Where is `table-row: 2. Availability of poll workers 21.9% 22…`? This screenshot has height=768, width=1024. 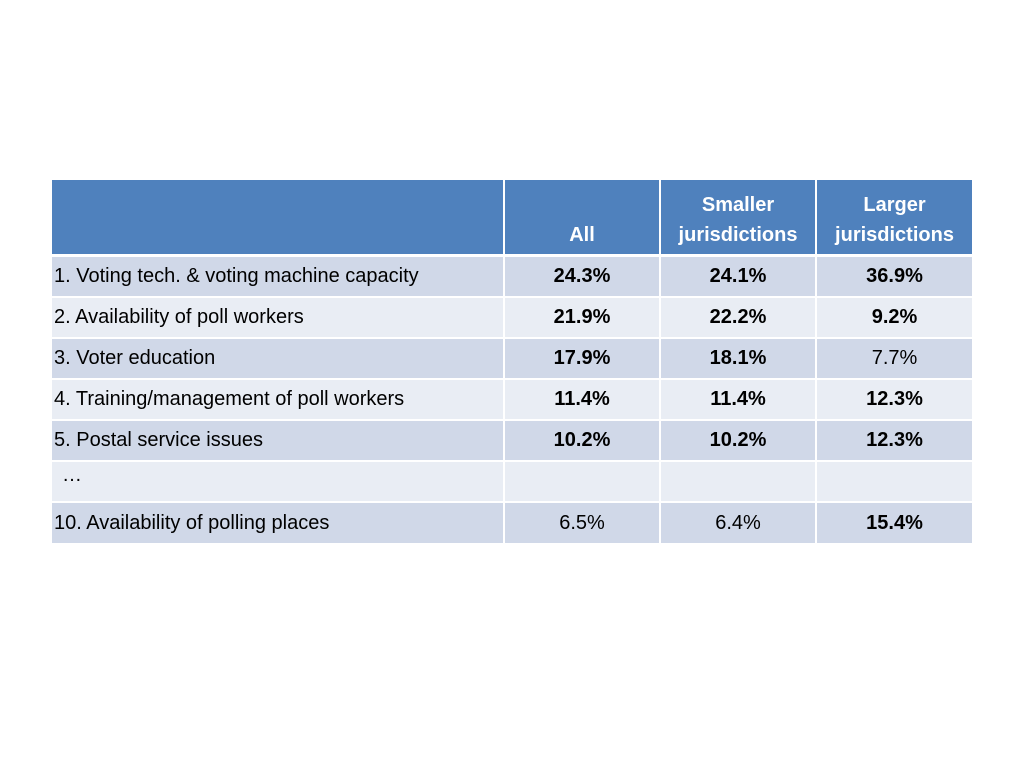
table-row: 2. Availability of poll workers 21.9% 22… is located at coordinates (512, 318).